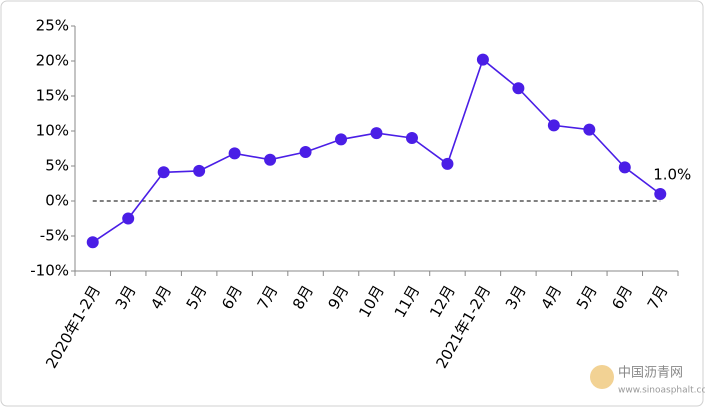 The image size is (705, 408). What do you see at coordinates (49, 271) in the screenshot?
I see `y-tick-label: -10%` at bounding box center [49, 271].